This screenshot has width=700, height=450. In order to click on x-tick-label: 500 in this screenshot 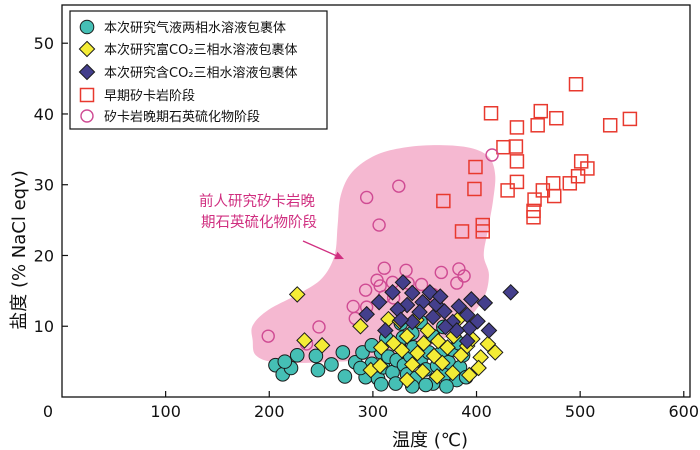, I will do `click(580, 411)`.